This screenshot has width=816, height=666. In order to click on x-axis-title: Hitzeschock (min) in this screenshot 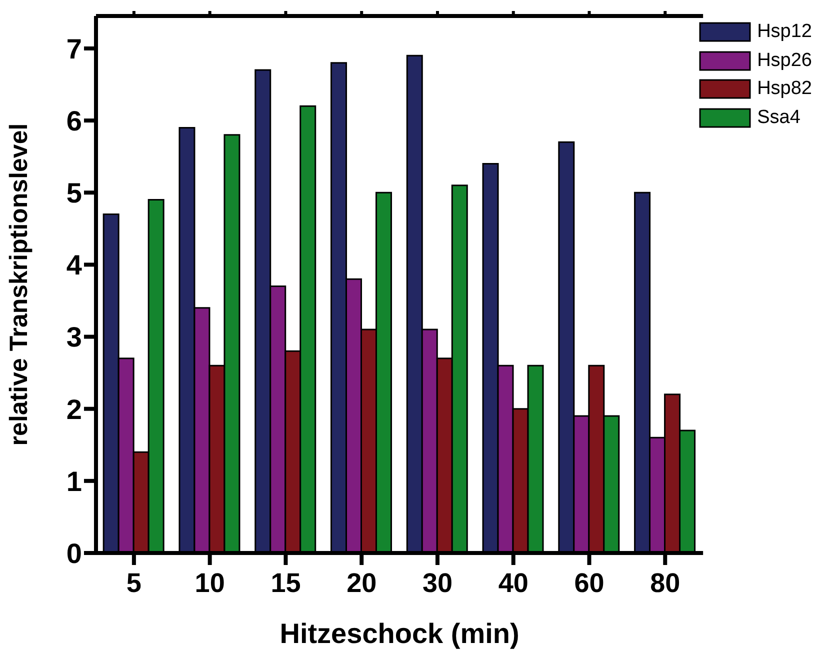, I will do `click(400, 633)`.